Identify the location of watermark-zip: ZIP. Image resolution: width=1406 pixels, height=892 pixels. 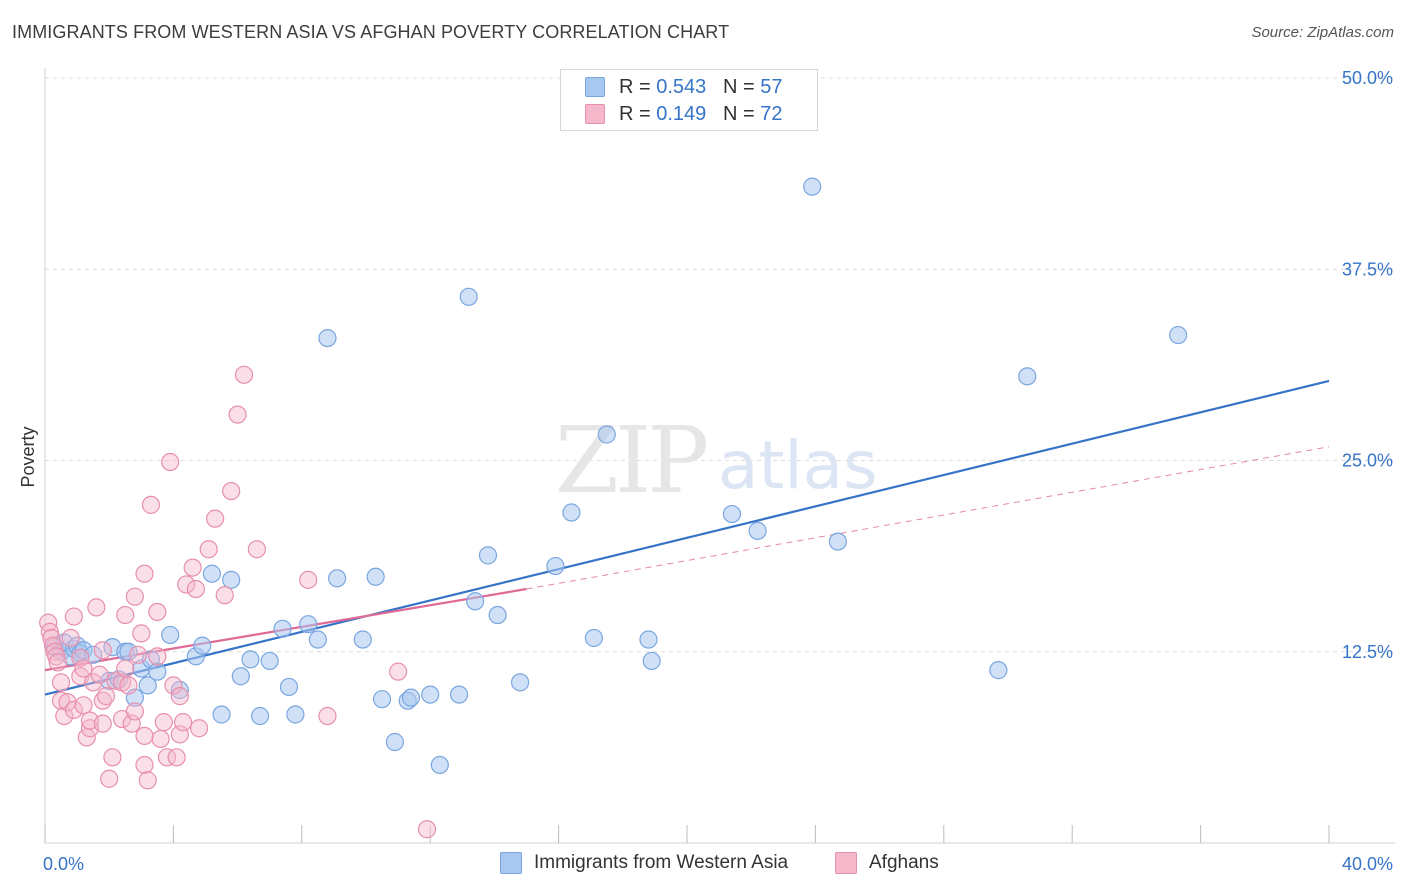
(630, 460).